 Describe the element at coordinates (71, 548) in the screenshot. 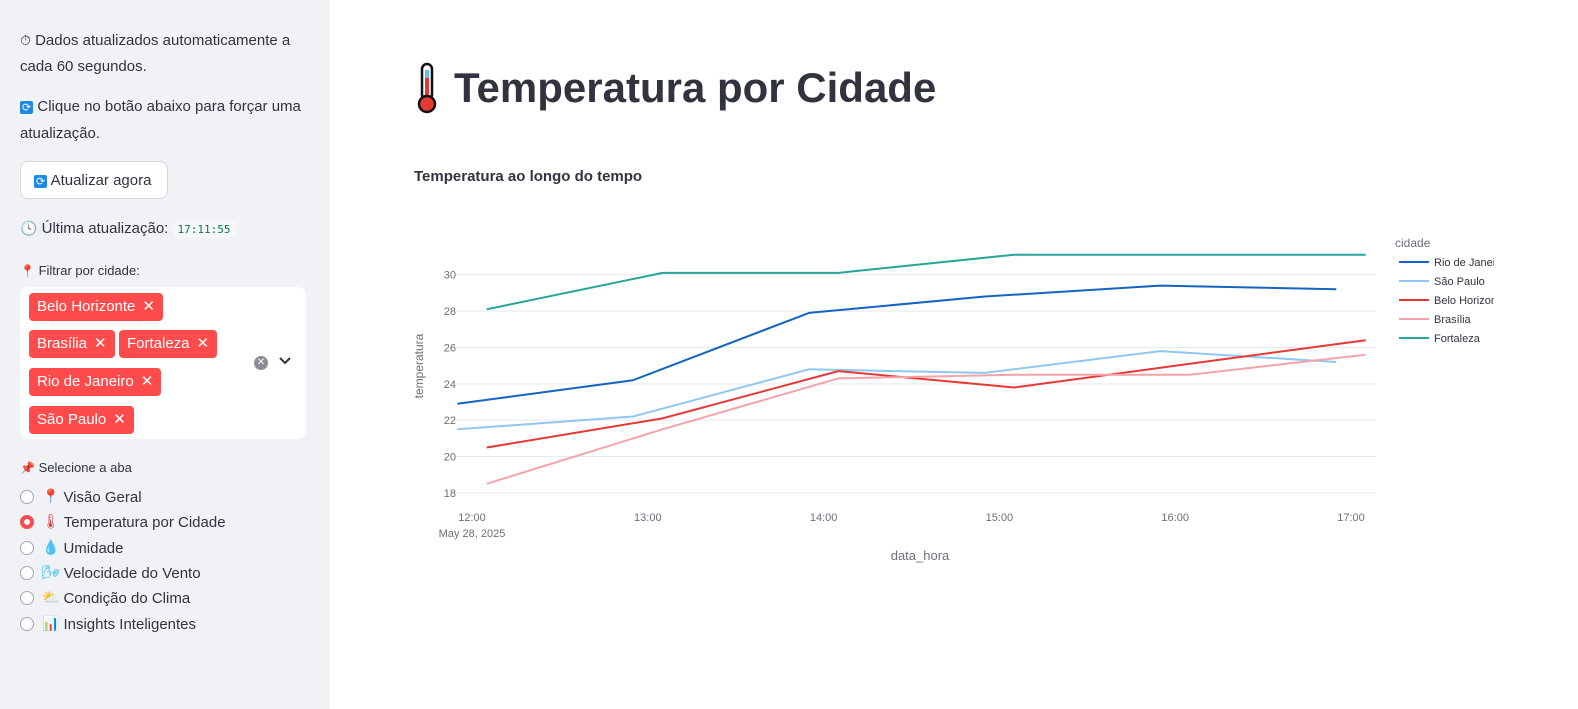

I see `radio-umidade: 💧 Umidade` at that location.